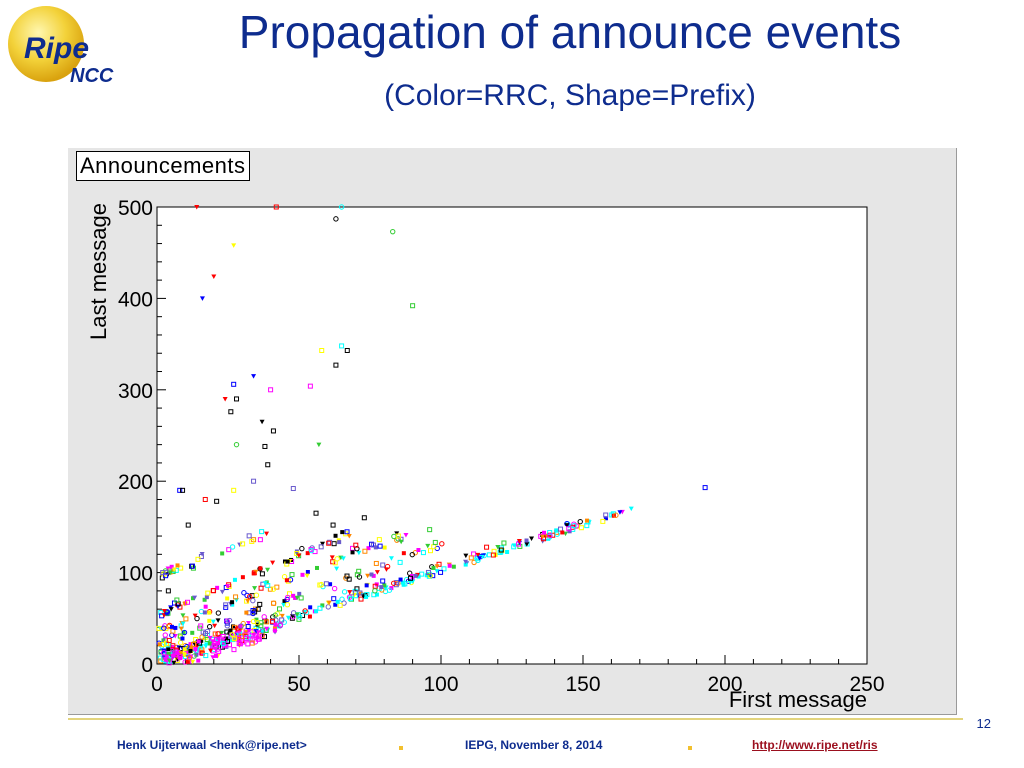  Describe the element at coordinates (440, 684) in the screenshot. I see `x-tick-label: 100` at that location.